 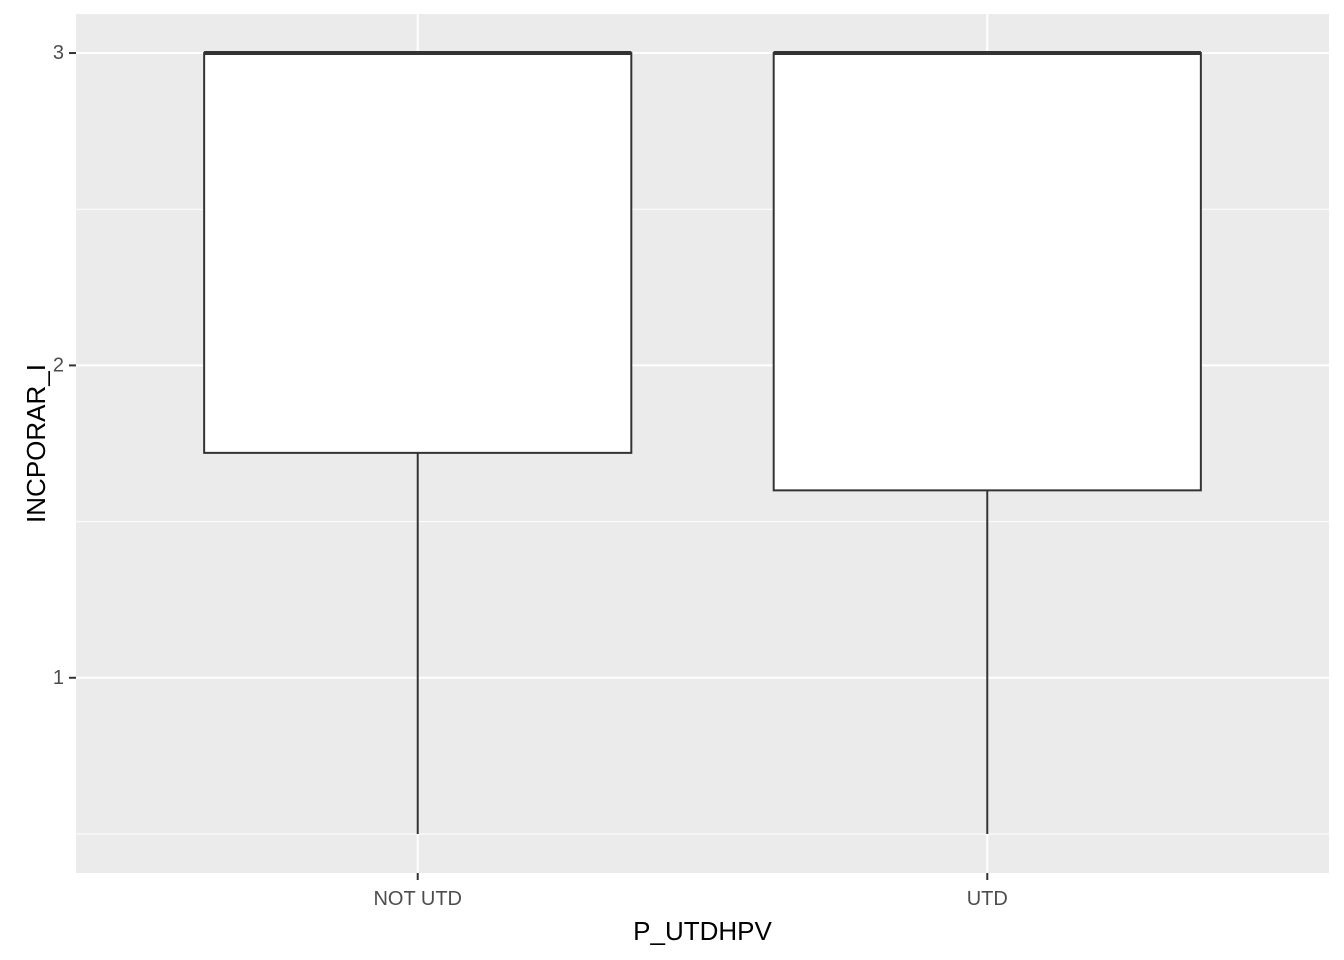 I want to click on y-tick-label: 1, so click(x=58, y=678).